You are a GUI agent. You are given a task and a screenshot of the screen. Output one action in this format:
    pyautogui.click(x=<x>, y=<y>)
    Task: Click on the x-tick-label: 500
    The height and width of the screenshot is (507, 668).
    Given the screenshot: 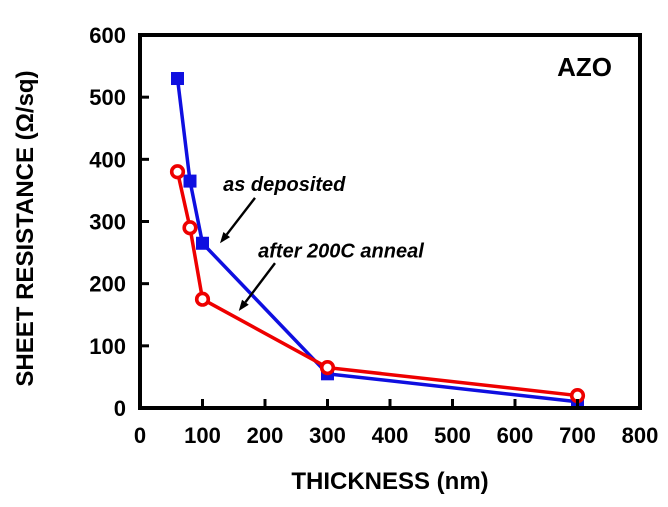 What is the action you would take?
    pyautogui.click(x=452, y=435)
    